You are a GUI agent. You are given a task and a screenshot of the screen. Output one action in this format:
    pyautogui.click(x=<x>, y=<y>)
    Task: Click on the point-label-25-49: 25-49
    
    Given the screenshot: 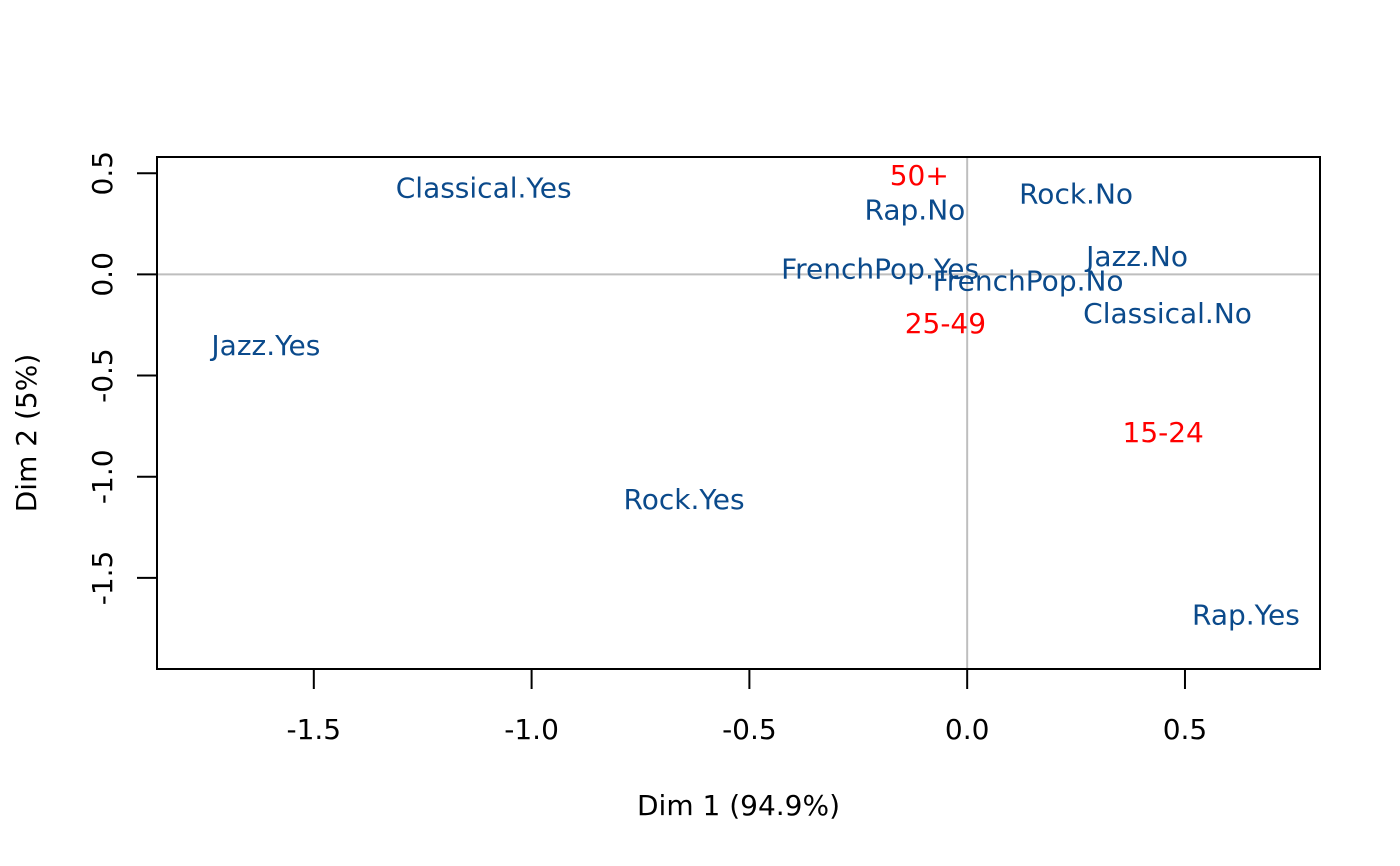 What is the action you would take?
    pyautogui.click(x=945, y=323)
    